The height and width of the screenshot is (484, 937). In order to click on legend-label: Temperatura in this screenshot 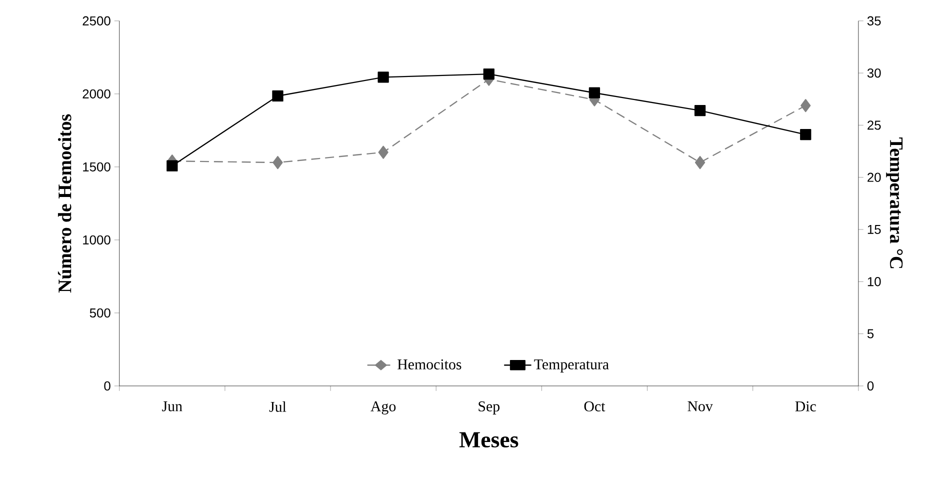, I will do `click(571, 365)`.